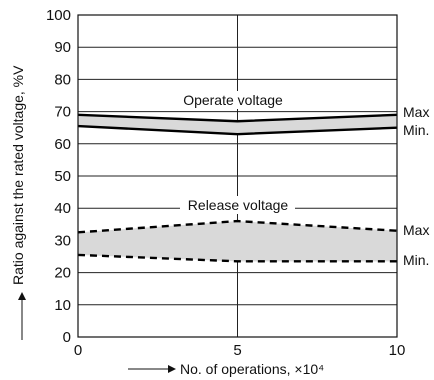 The height and width of the screenshot is (380, 434). Describe the element at coordinates (67, 337) in the screenshot. I see `y-tick-label: 0` at that location.